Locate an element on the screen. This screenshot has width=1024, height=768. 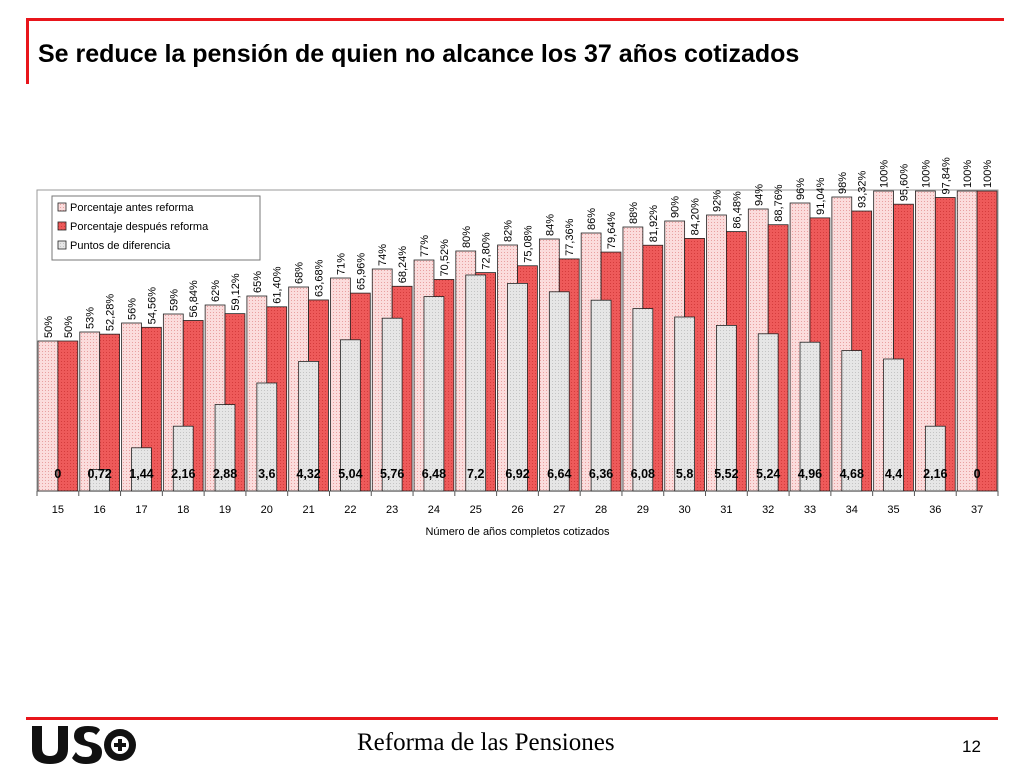
label-difference: 6,36 is located at coordinates (601, 474).